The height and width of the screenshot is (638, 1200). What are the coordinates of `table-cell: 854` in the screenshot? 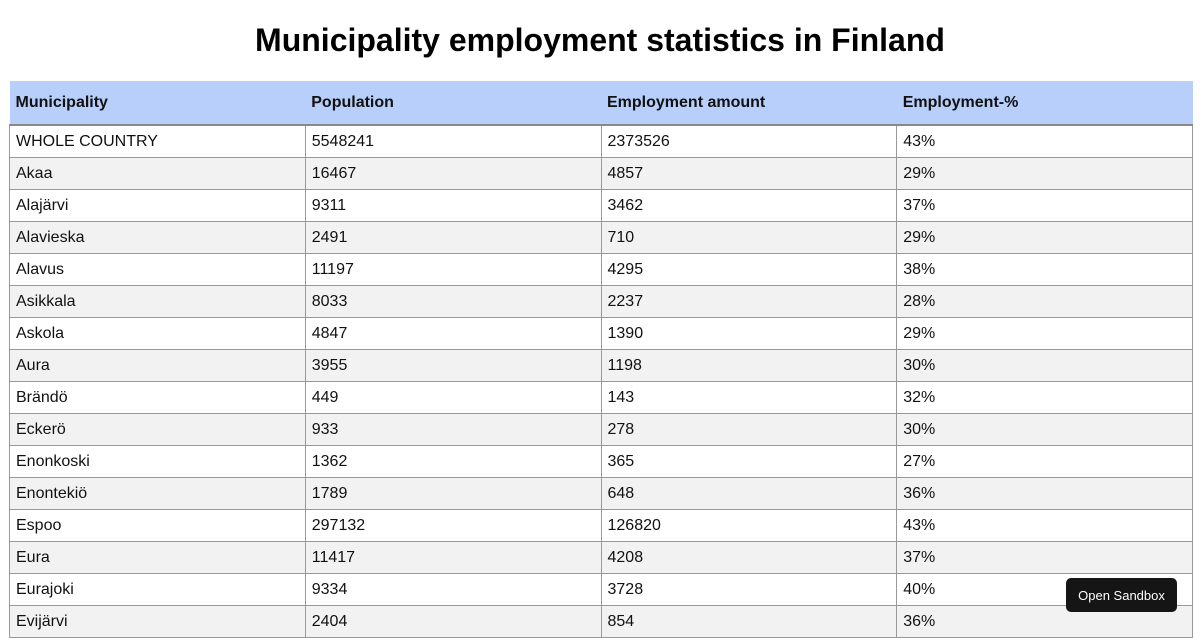 It's located at (749, 621).